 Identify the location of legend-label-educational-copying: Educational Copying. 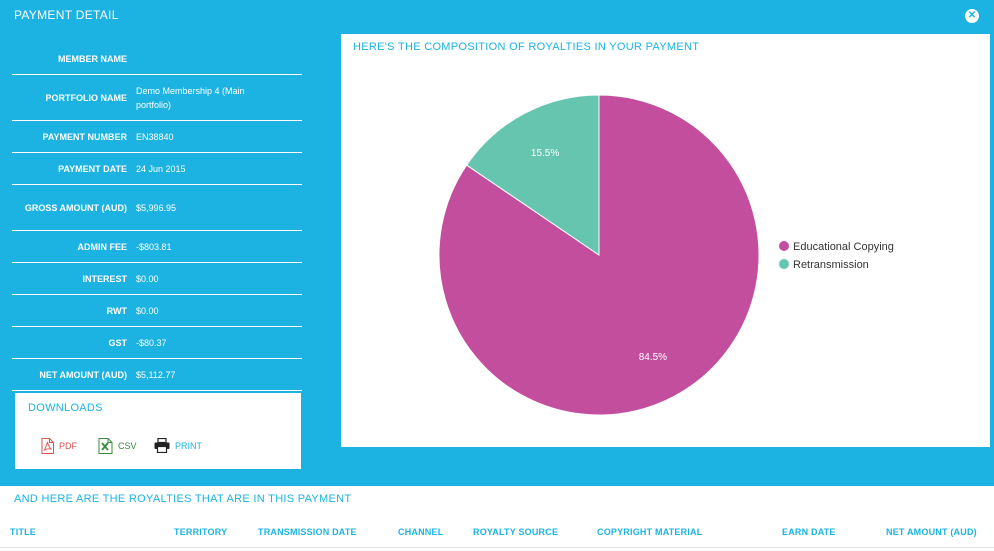
(843, 247).